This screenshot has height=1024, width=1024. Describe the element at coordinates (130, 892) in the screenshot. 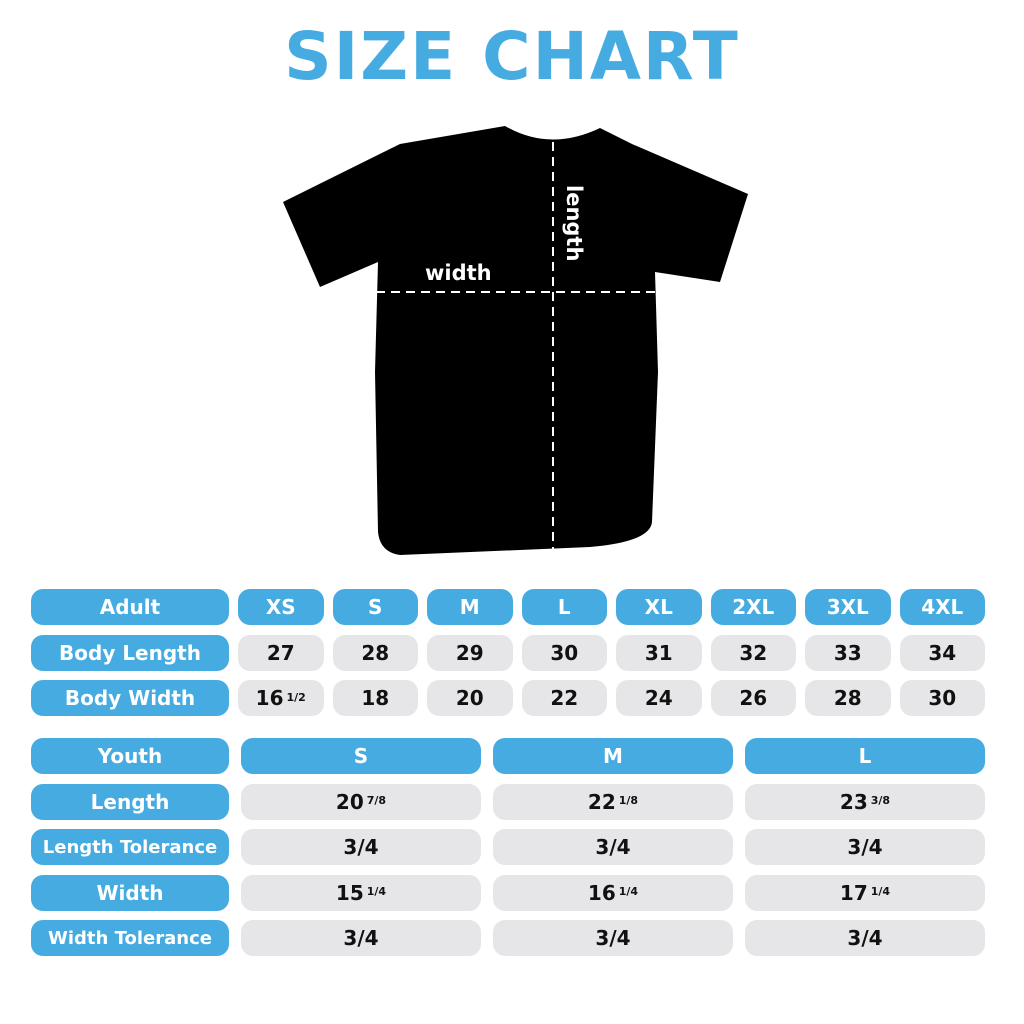

I see `row-label: Width` at that location.